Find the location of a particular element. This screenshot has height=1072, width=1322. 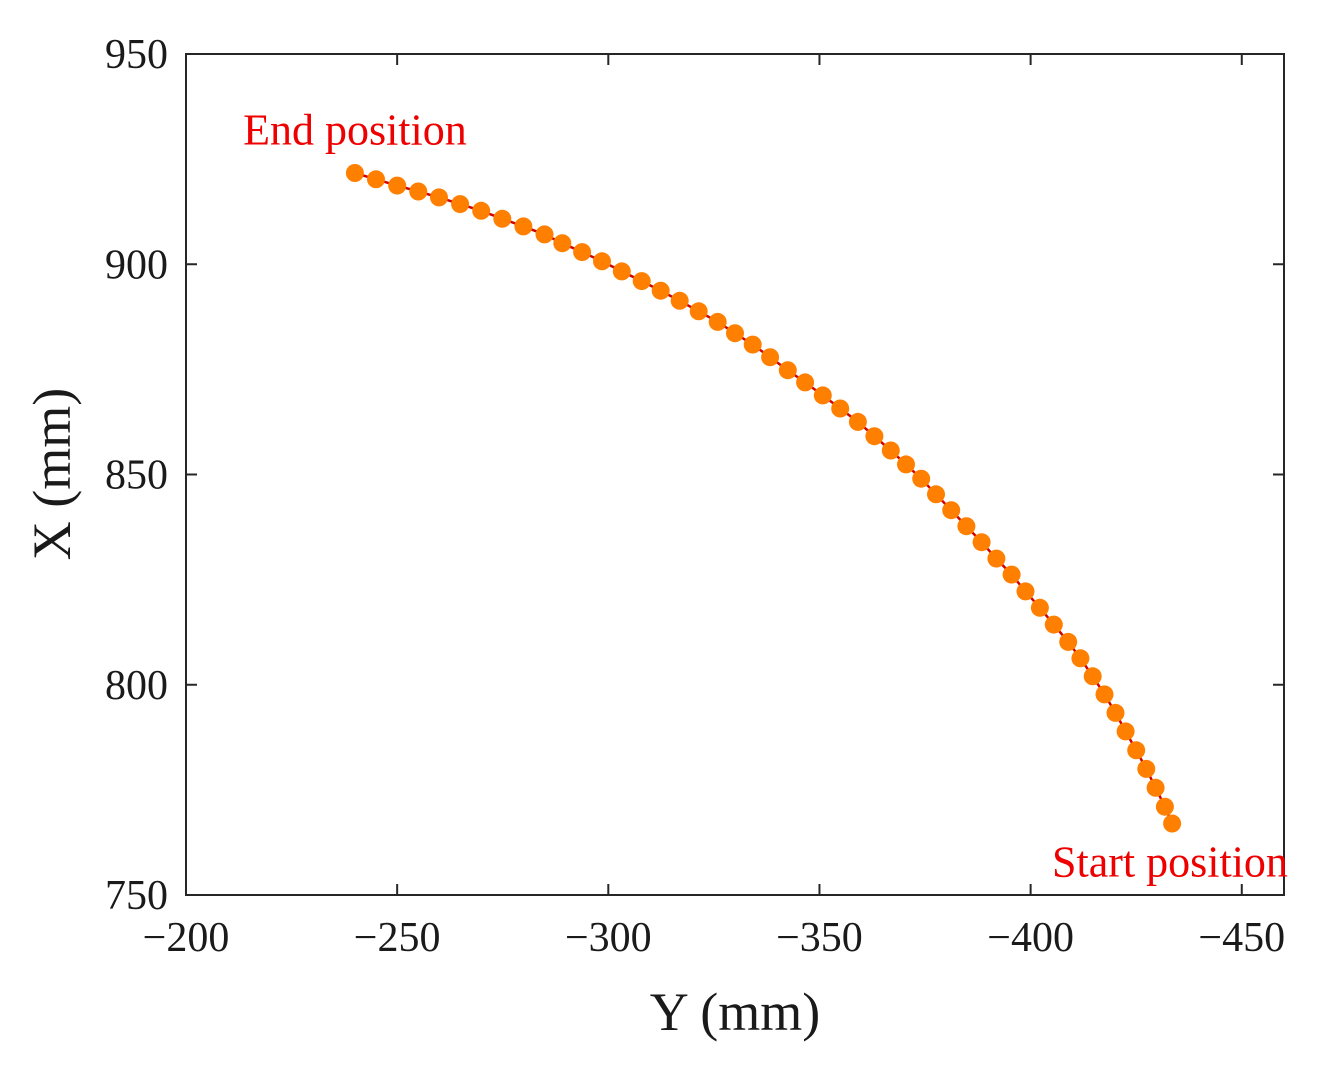

x-tick-label: −350 is located at coordinates (819, 938).